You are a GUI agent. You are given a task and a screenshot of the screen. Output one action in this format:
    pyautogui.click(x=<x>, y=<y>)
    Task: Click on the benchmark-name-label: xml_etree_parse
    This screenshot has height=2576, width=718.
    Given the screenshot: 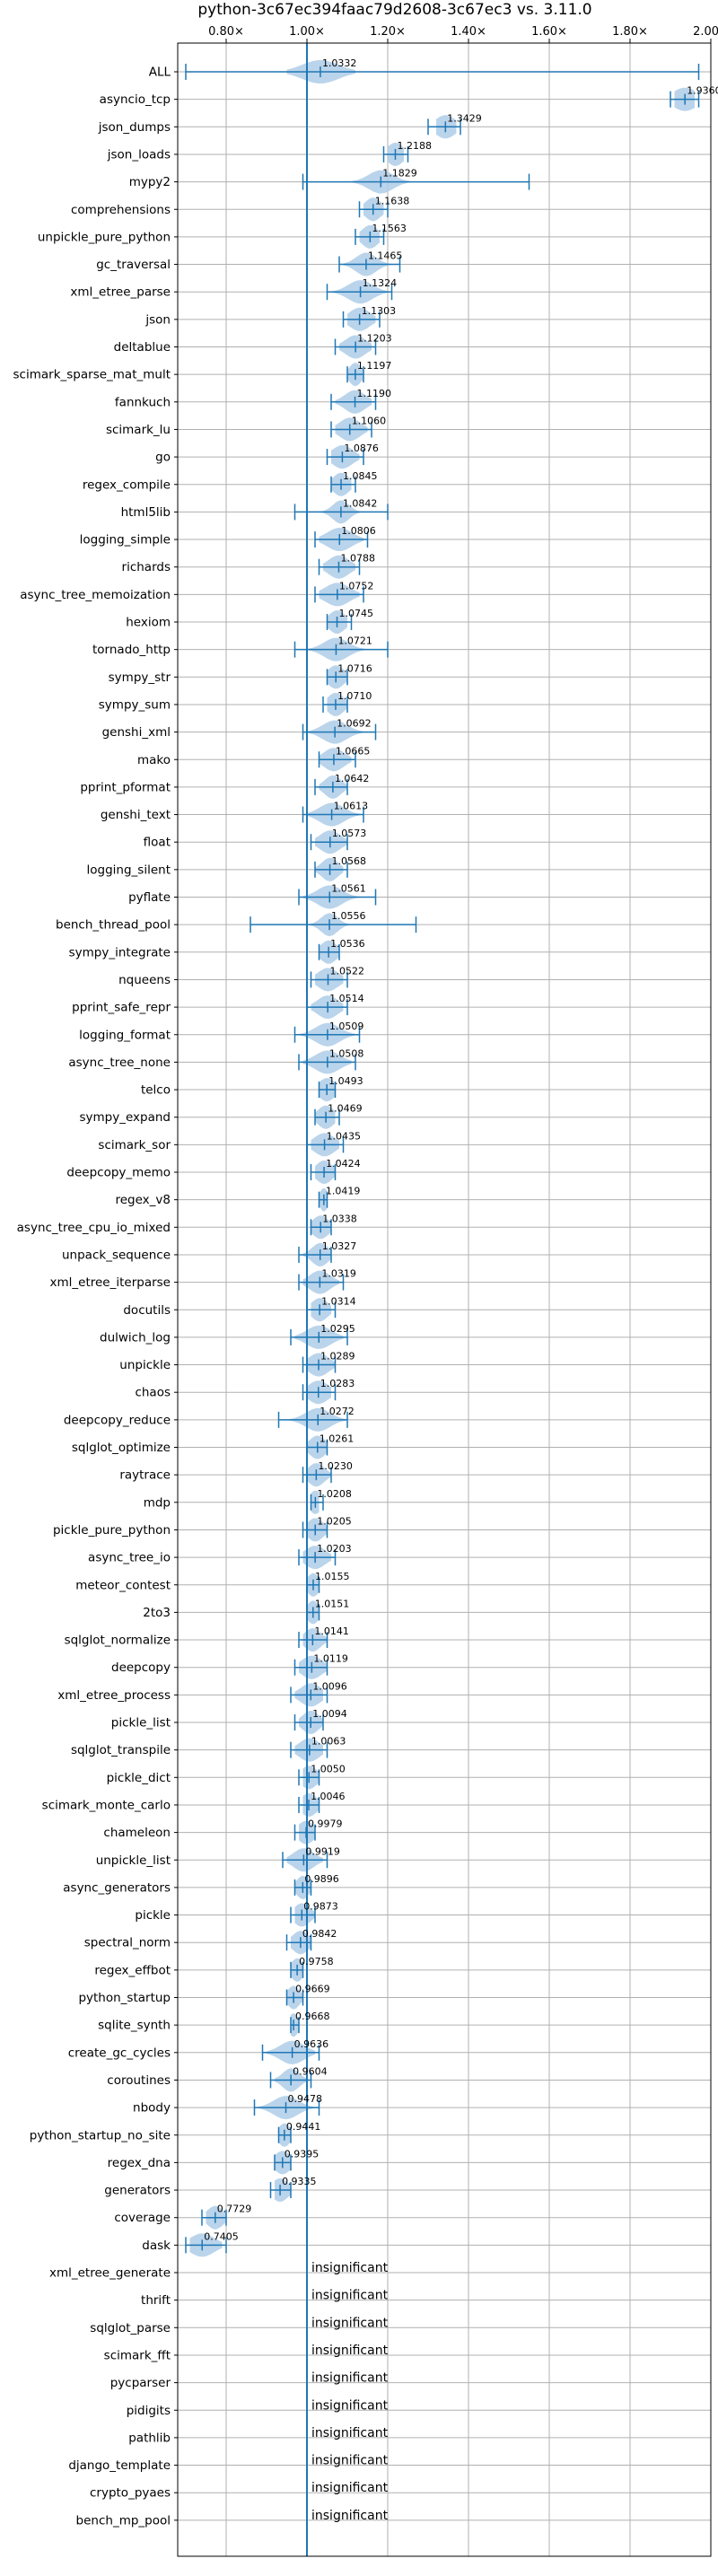 What is the action you would take?
    pyautogui.click(x=120, y=292)
    